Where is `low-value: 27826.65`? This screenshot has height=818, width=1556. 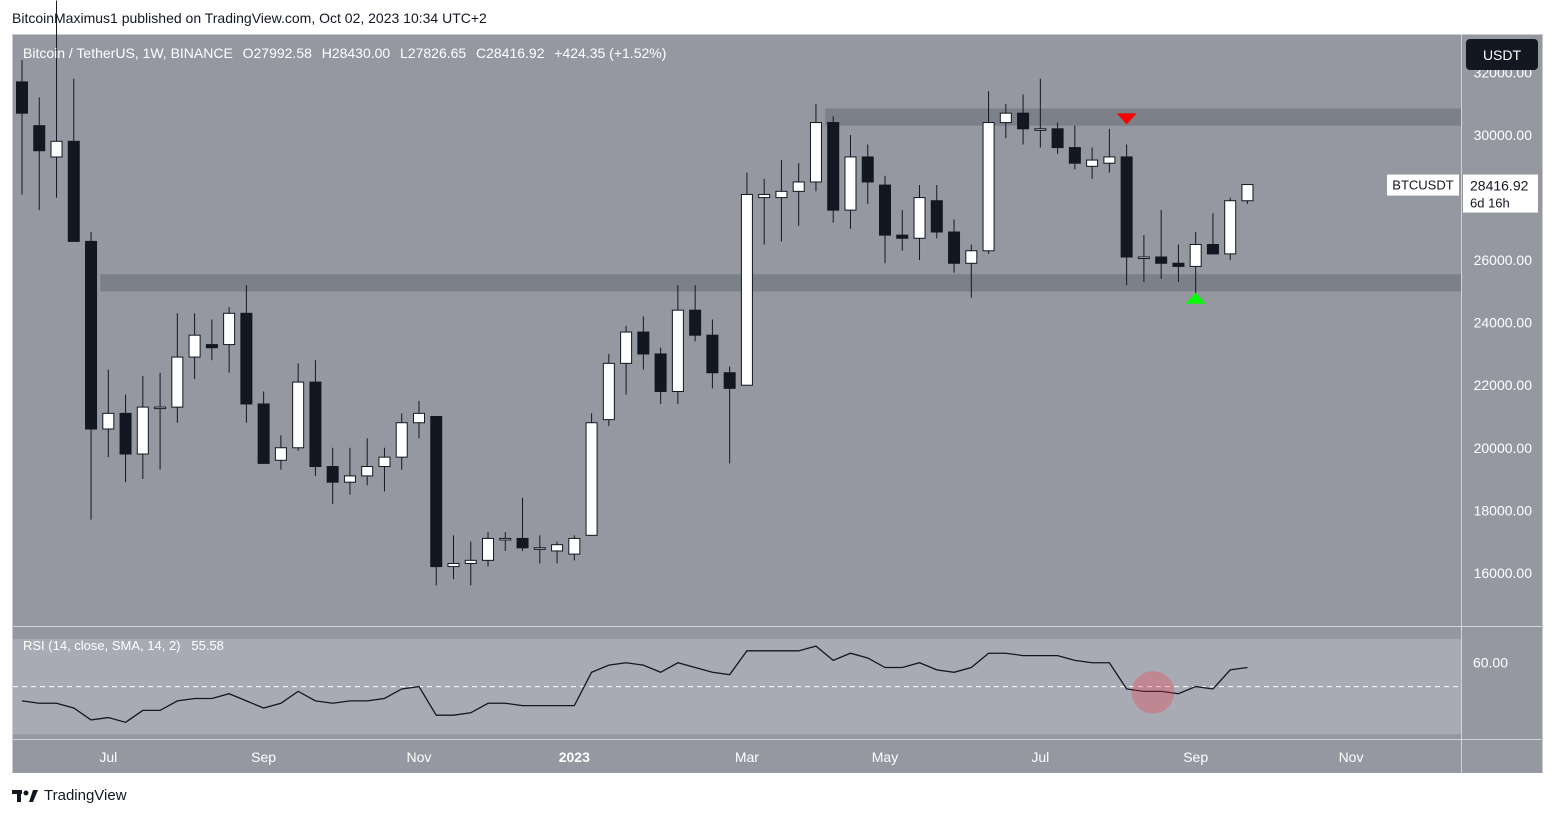
low-value: 27826.65 is located at coordinates (437, 53).